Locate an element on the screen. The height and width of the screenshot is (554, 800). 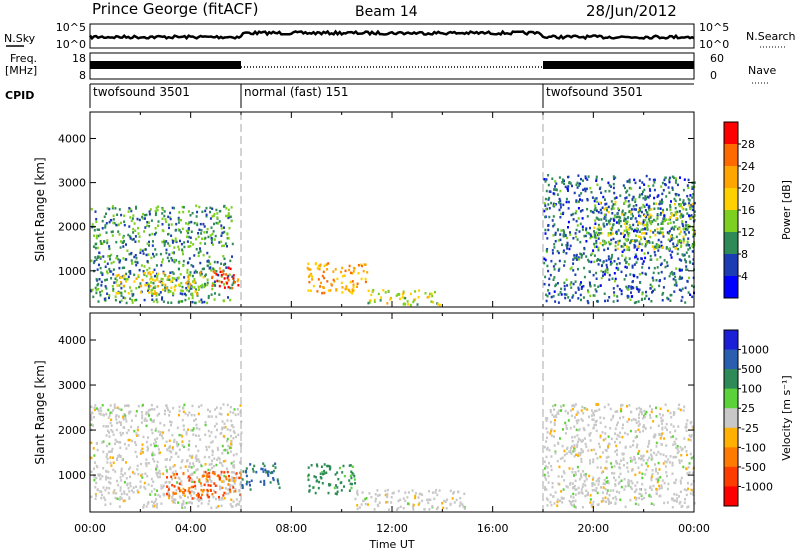
freq-left-tick-0: 18 is located at coordinates (79, 58).